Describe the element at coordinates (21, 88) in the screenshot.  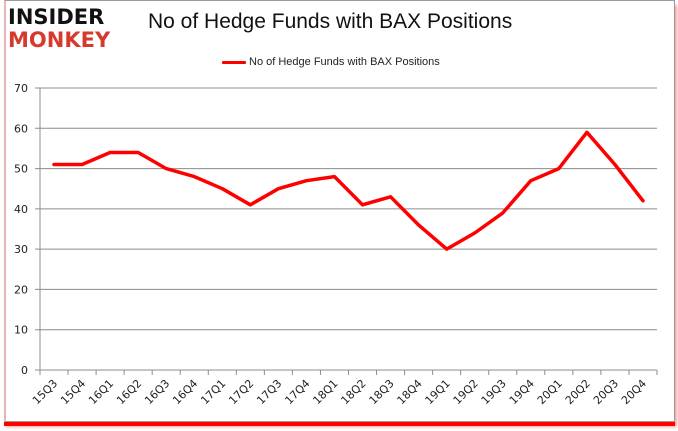
I see `y-tick-label: 70` at that location.